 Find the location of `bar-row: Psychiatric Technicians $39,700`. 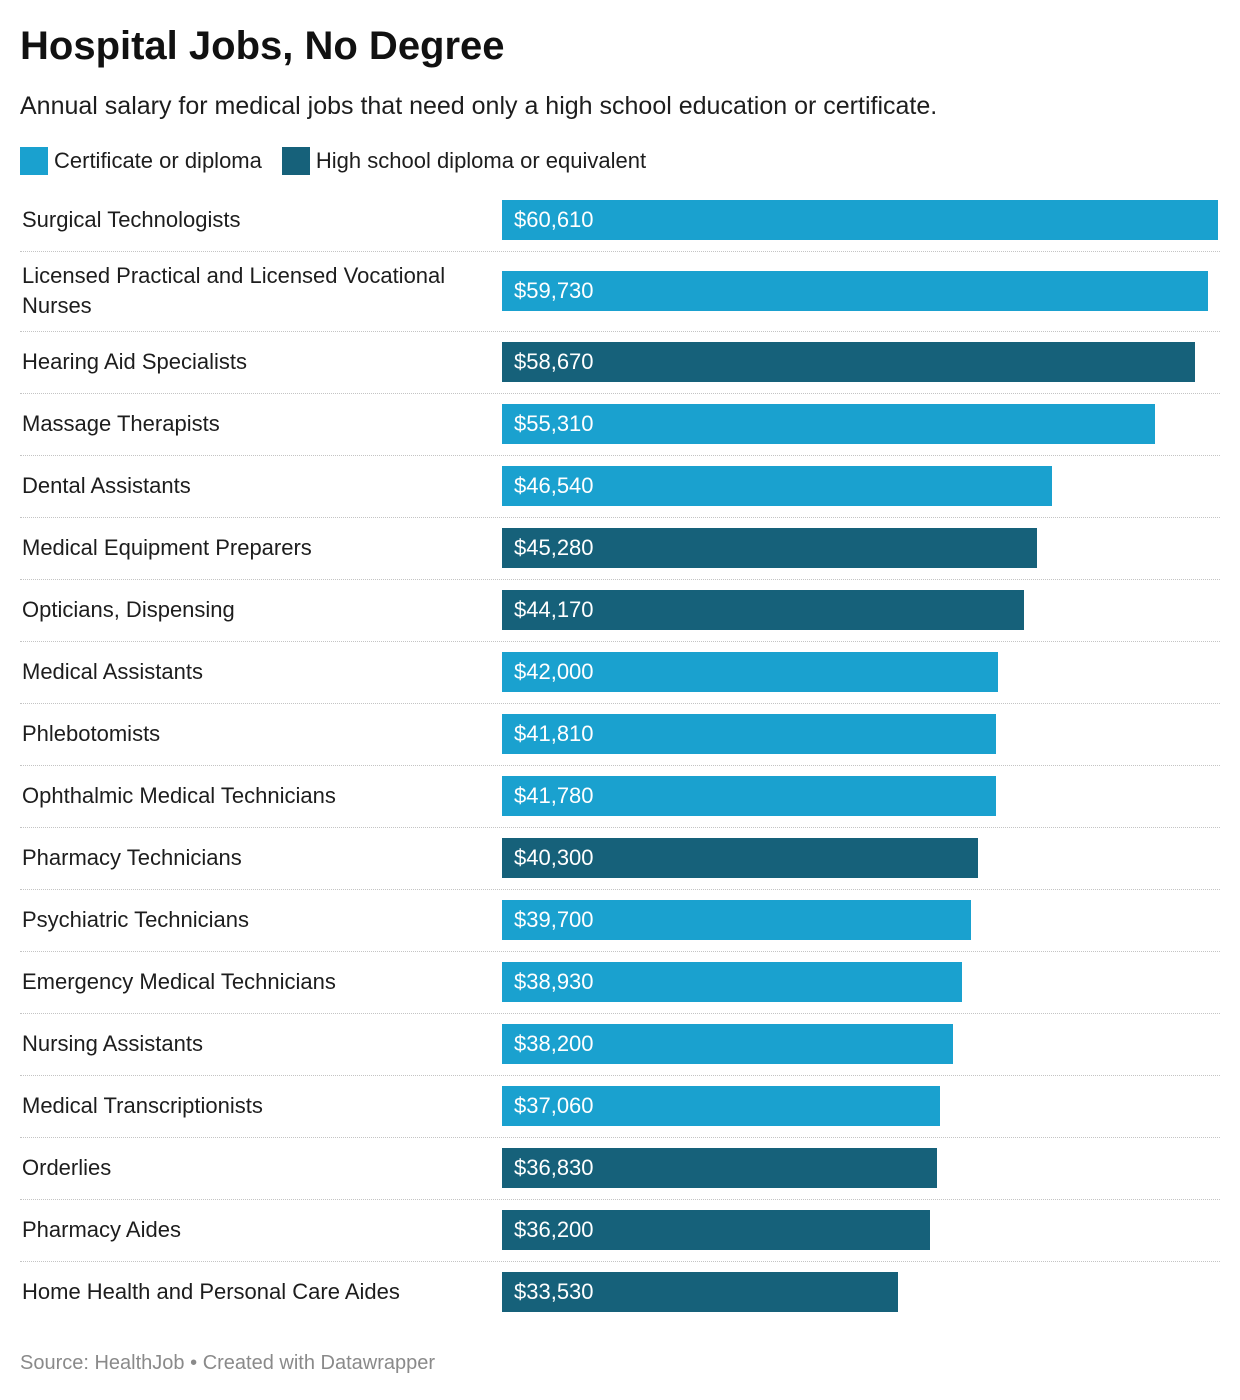

bar-row: Psychiatric Technicians $39,700 is located at coordinates (620, 921).